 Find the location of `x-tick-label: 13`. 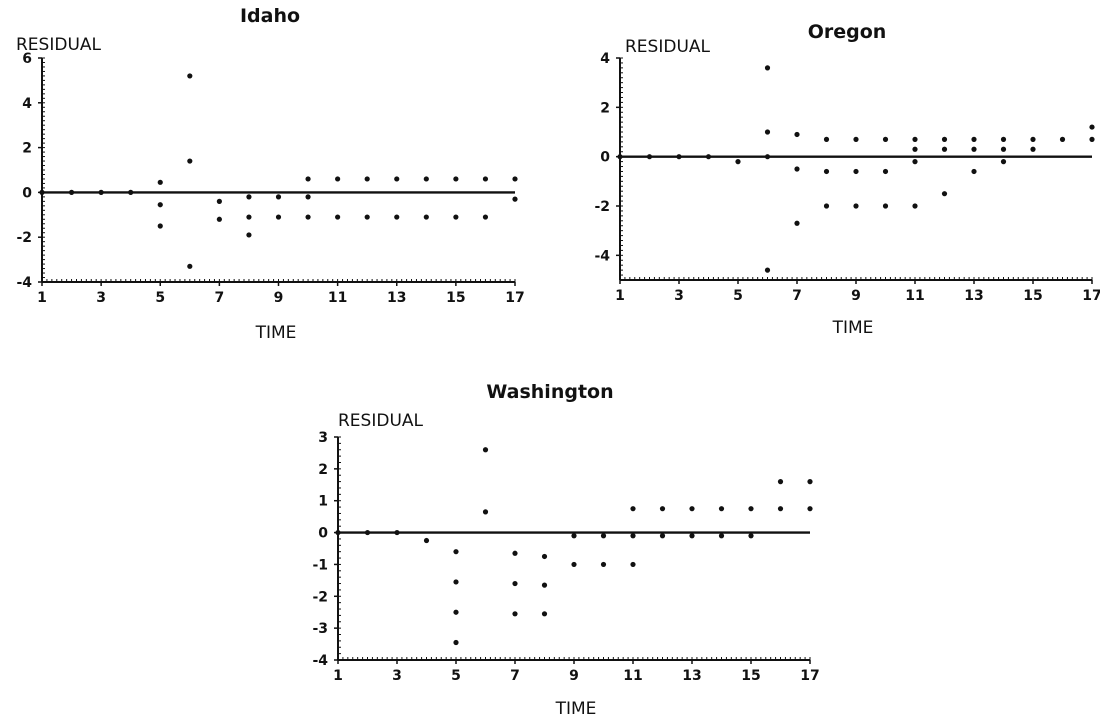

x-tick-label: 13 is located at coordinates (691, 676).